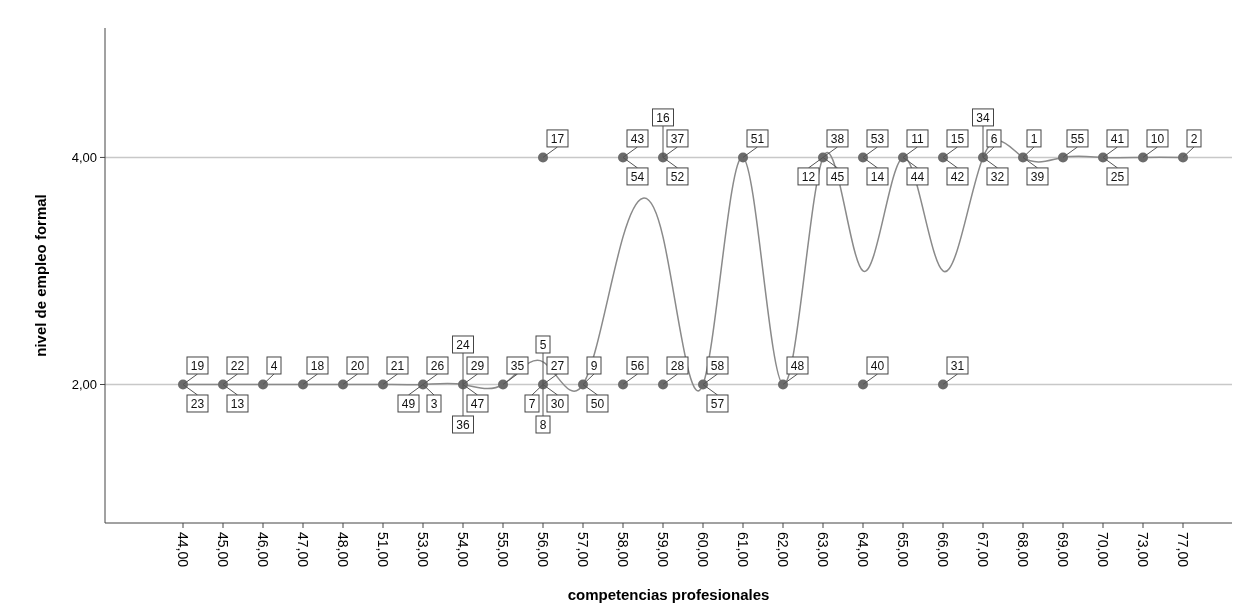 The width and height of the screenshot is (1240, 609). I want to click on x-tick-label: 48,00, so click(343, 550).